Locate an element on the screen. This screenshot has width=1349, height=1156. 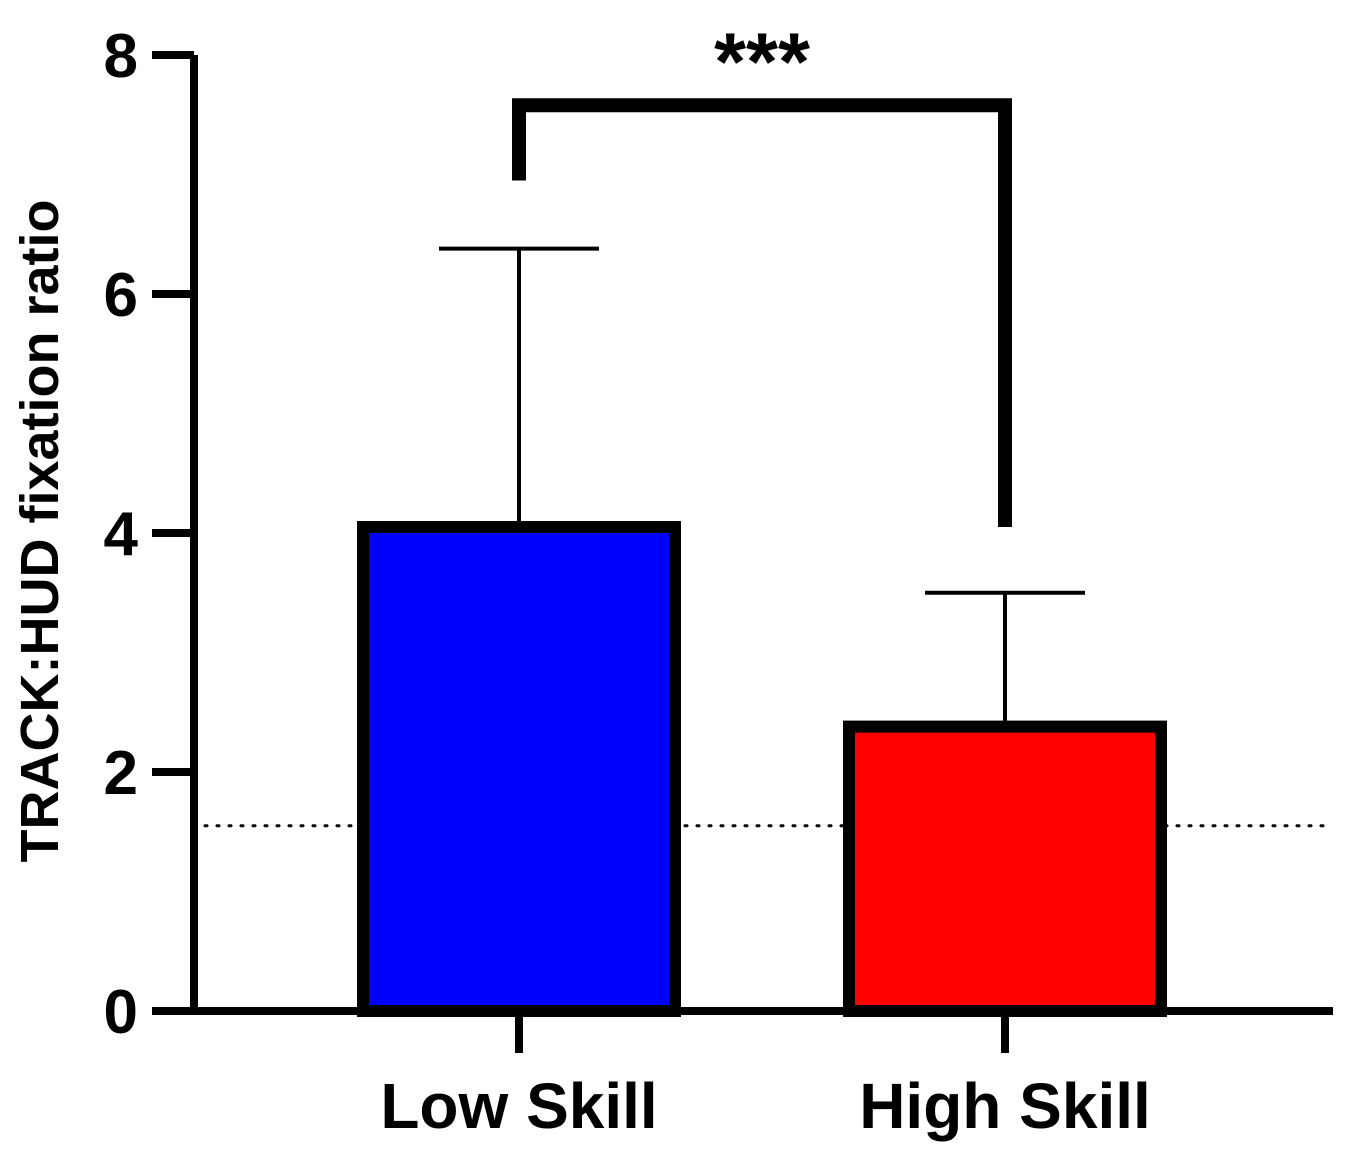
y-tick-label: 8 is located at coordinates (121, 56).